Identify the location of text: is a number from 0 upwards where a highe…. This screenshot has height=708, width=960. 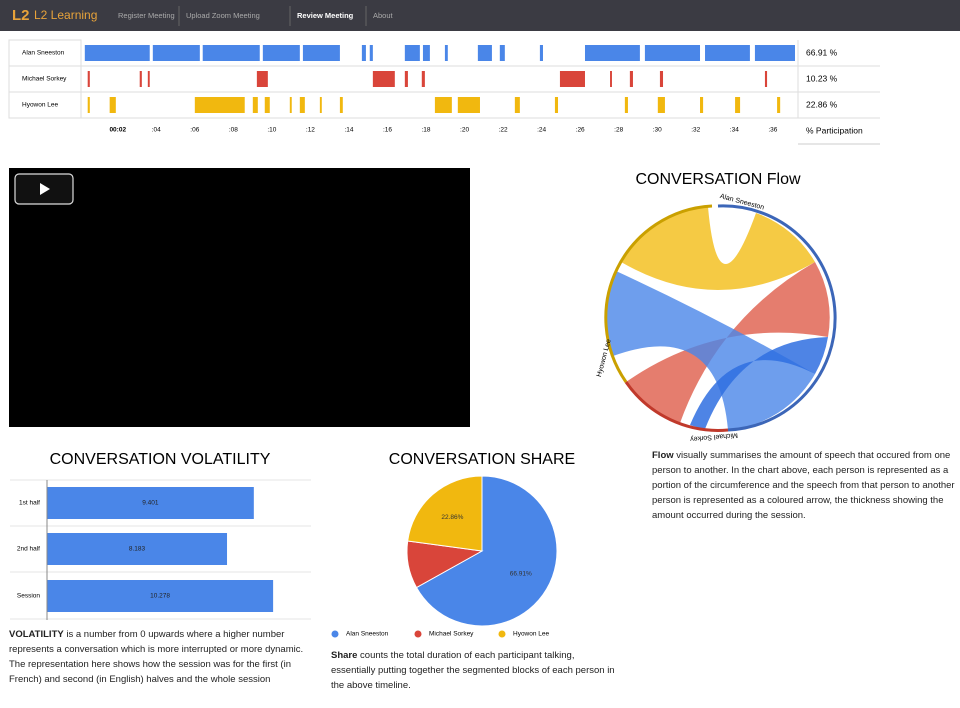
(156, 657).